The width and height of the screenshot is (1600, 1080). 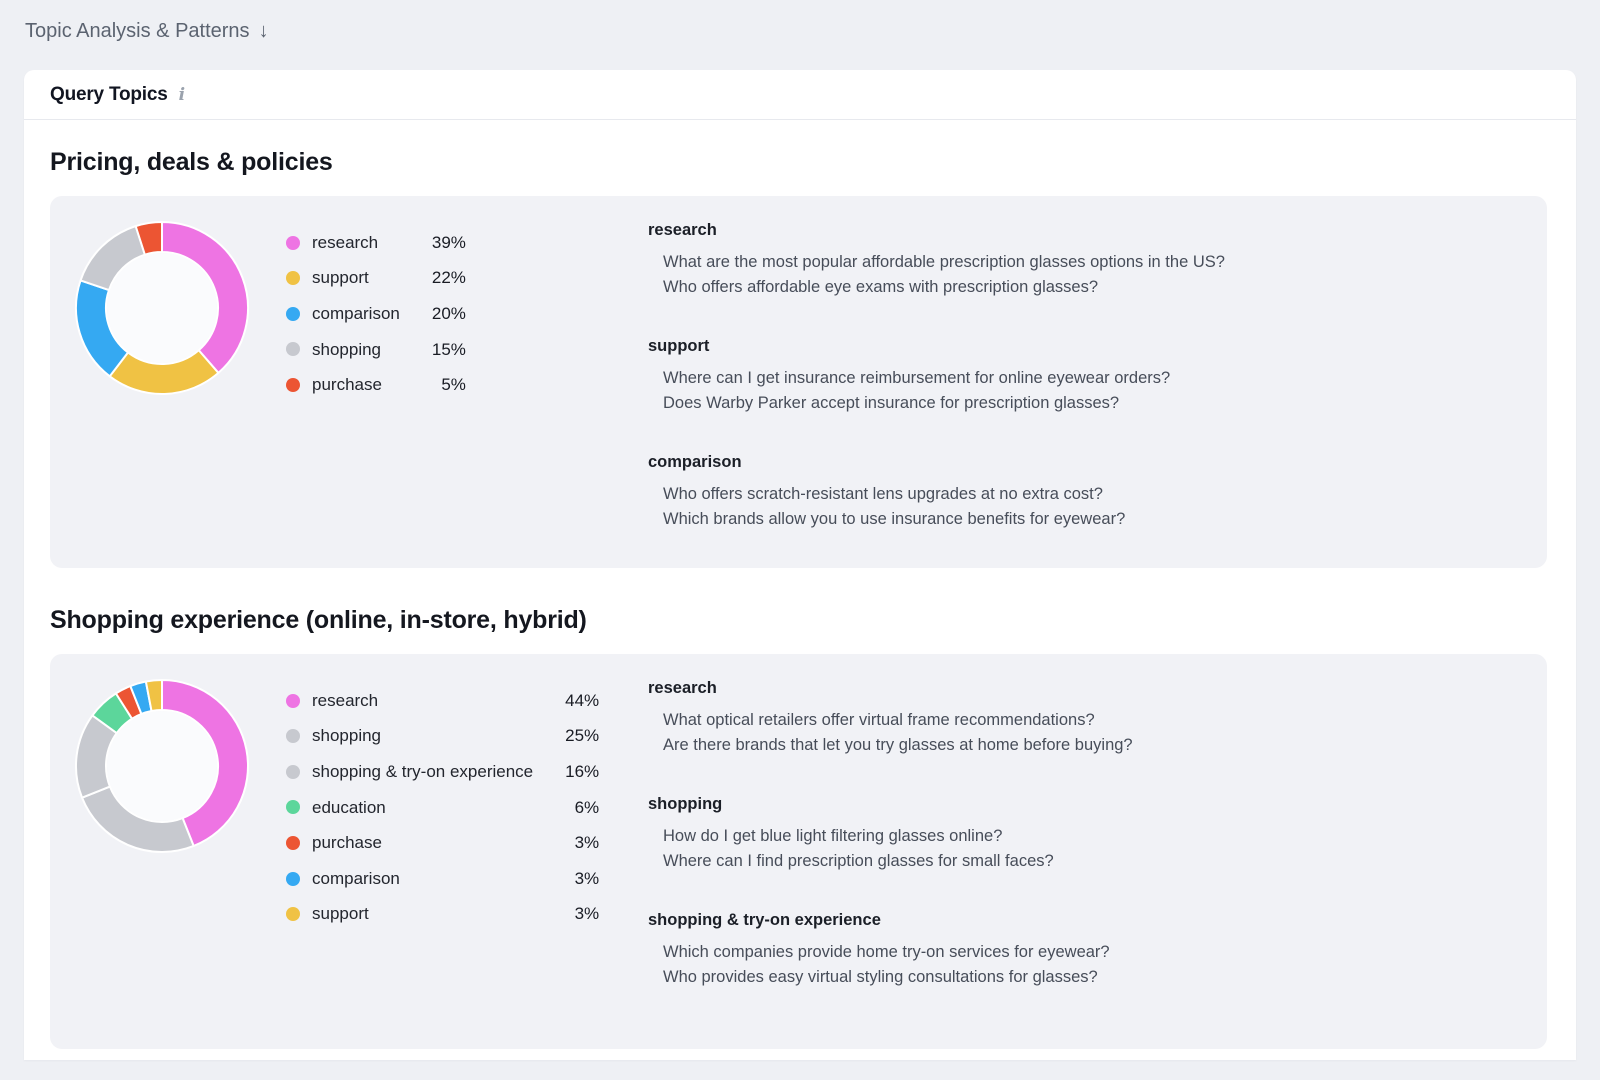 What do you see at coordinates (448, 313) in the screenshot?
I see `legend-percent: 20%` at bounding box center [448, 313].